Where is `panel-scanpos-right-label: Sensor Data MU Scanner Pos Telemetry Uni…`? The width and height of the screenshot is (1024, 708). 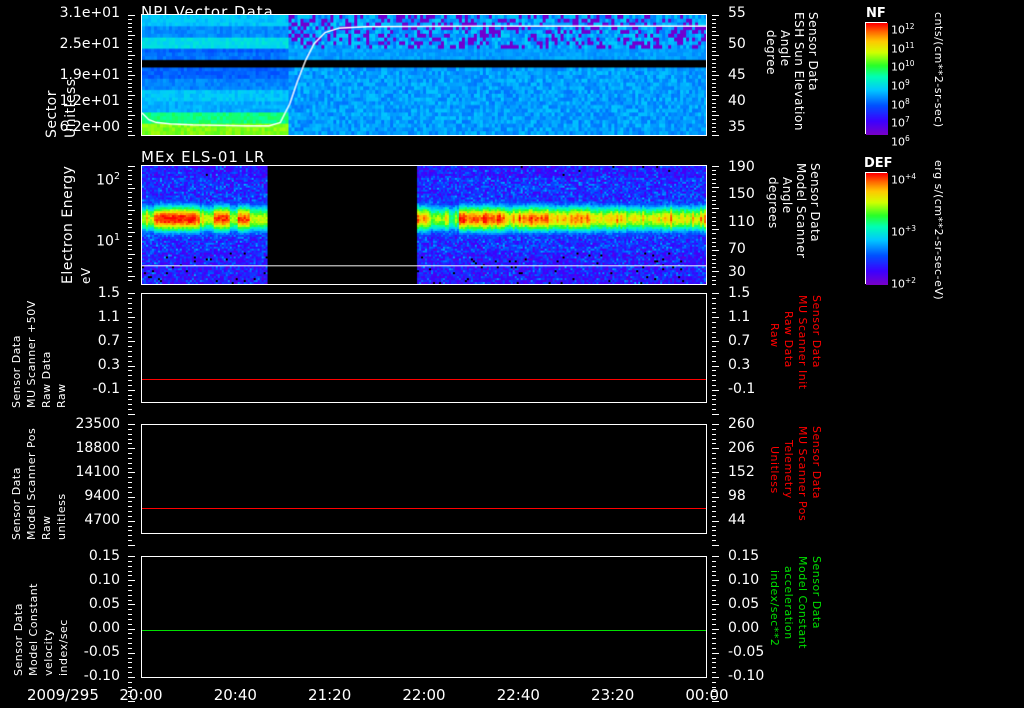 panel-scanpos-right-label: Sensor Data MU Scanner Pos Telemetry Uni… is located at coordinates (791, 482).